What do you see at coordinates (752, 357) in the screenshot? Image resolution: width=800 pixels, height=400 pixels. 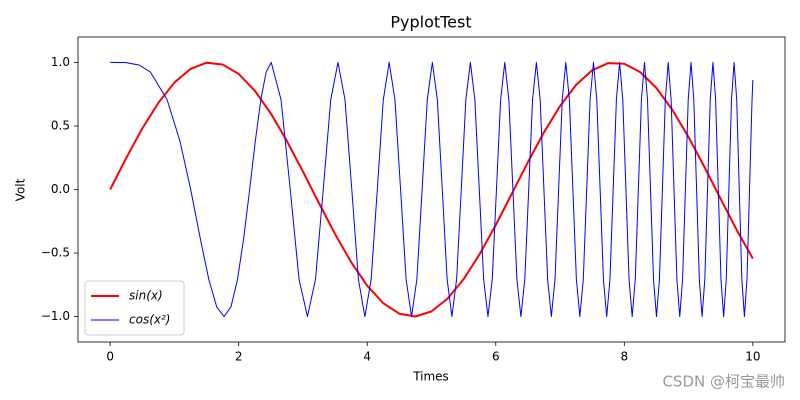 I see `x-tick-label: 10` at bounding box center [752, 357].